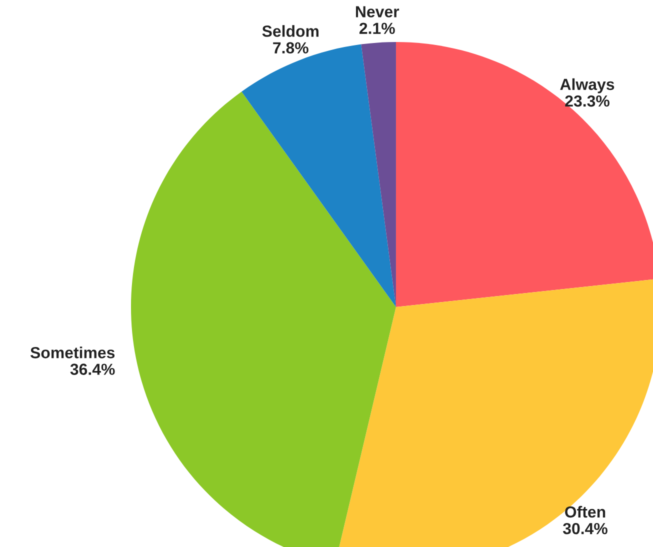  What do you see at coordinates (290, 31) in the screenshot?
I see `slice-label: Seldom` at bounding box center [290, 31].